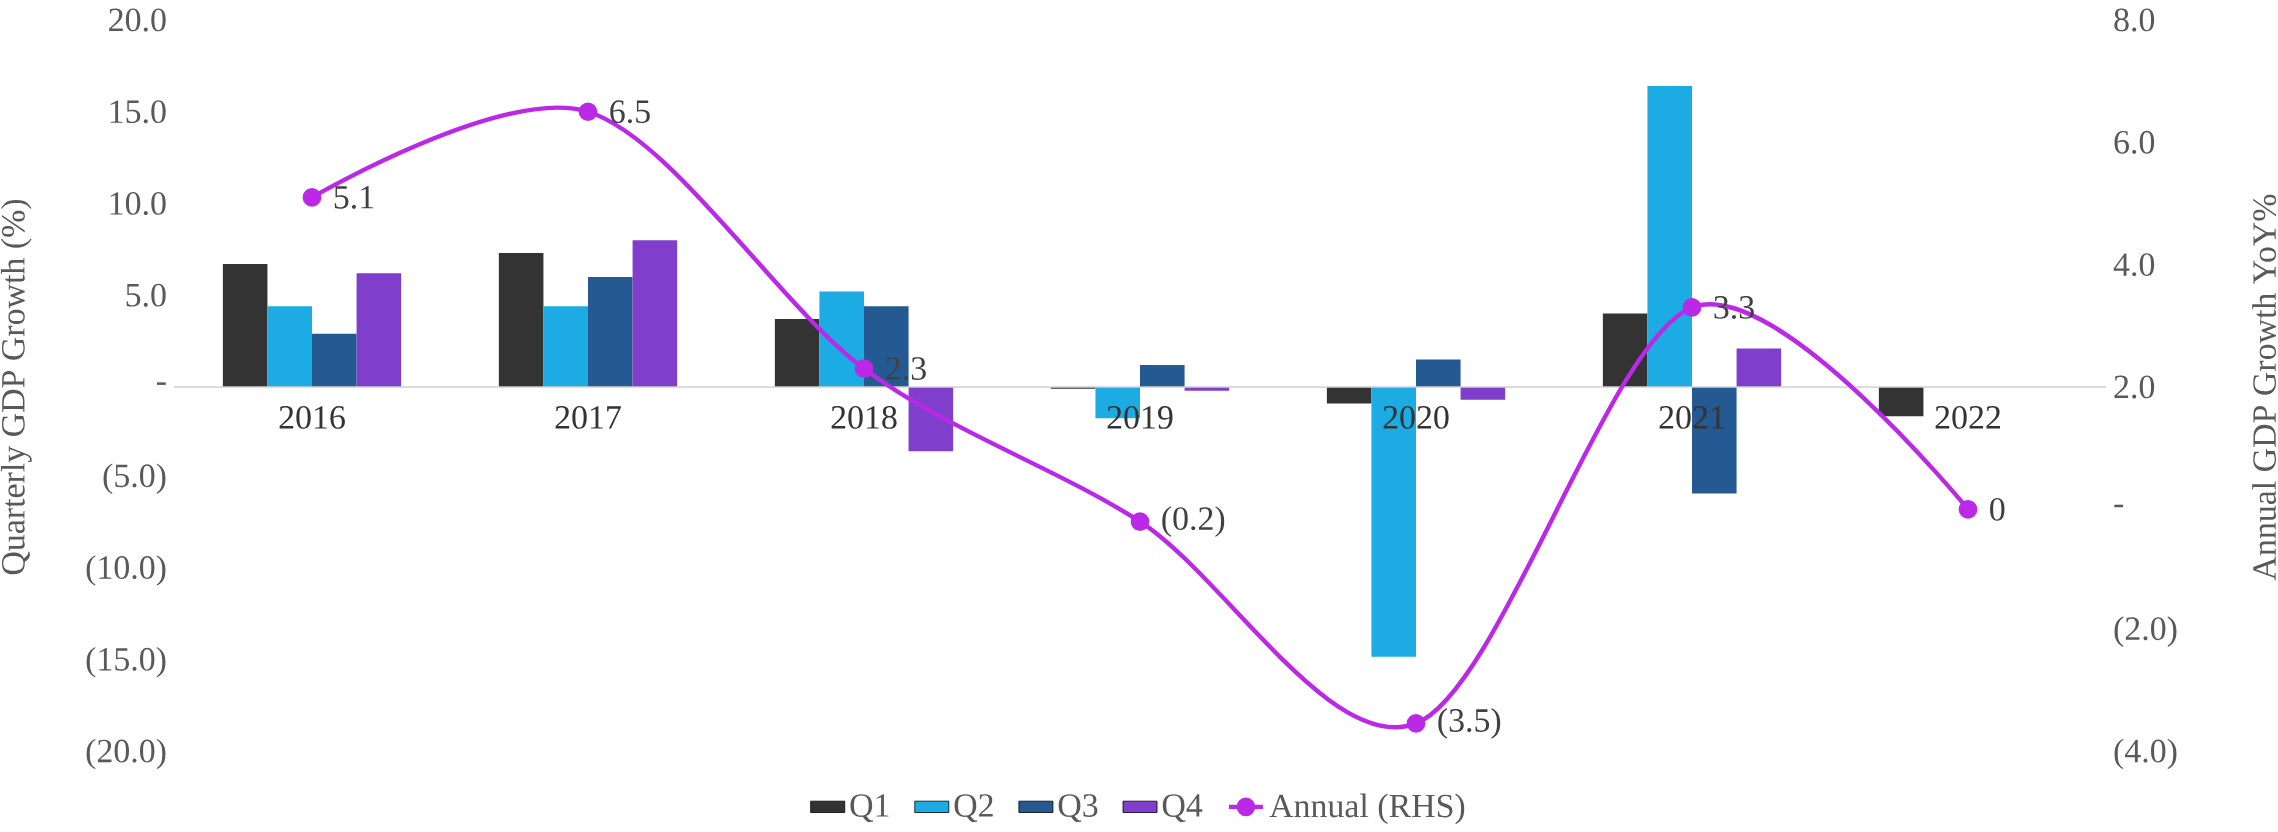 The height and width of the screenshot is (832, 2278). What do you see at coordinates (869, 808) in the screenshot?
I see `legend-label: Q1` at bounding box center [869, 808].